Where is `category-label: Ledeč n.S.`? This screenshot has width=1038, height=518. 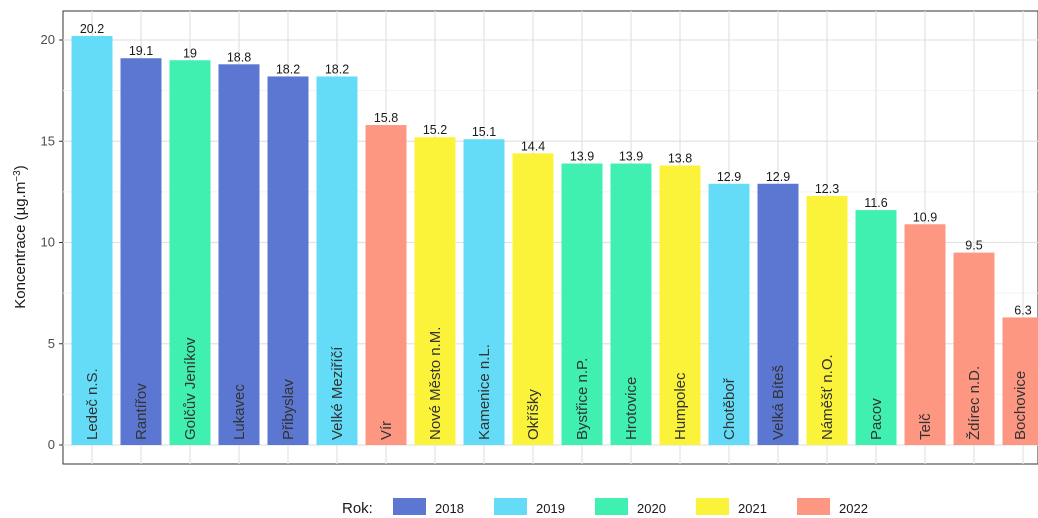
category-label: Ledeč n.S. is located at coordinates (92, 404).